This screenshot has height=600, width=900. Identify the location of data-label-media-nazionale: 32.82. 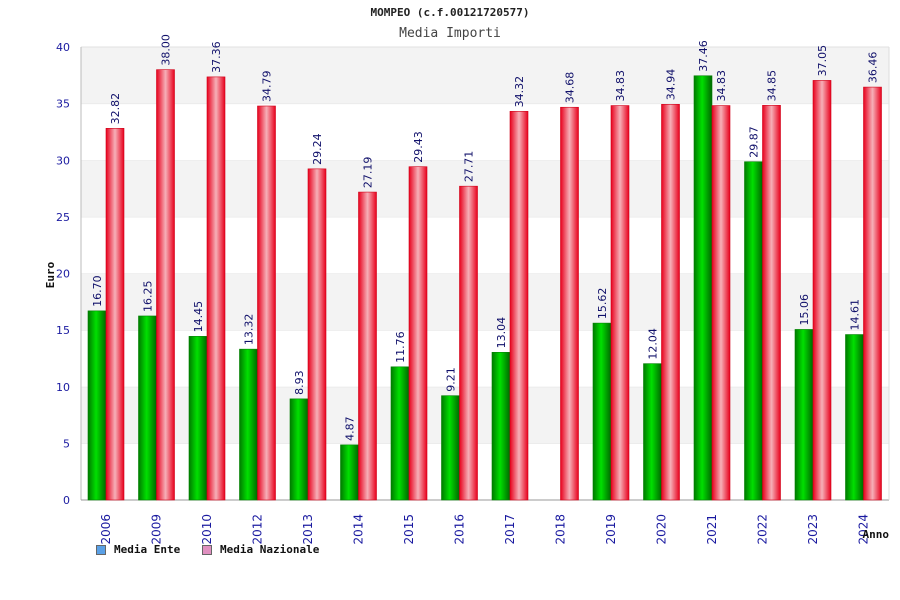
(115, 109).